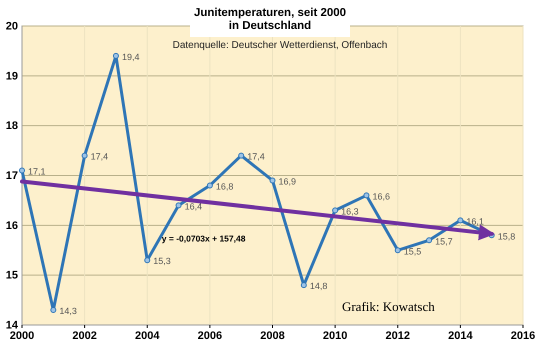 The height and width of the screenshot is (349, 540). What do you see at coordinates (12, 26) in the screenshot?
I see `y-tick-label: 20` at bounding box center [12, 26].